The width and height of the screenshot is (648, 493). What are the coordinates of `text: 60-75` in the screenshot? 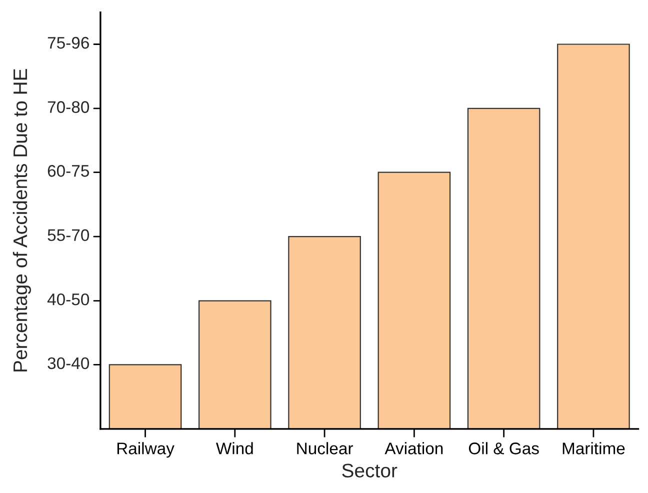 It's located at (68, 171).